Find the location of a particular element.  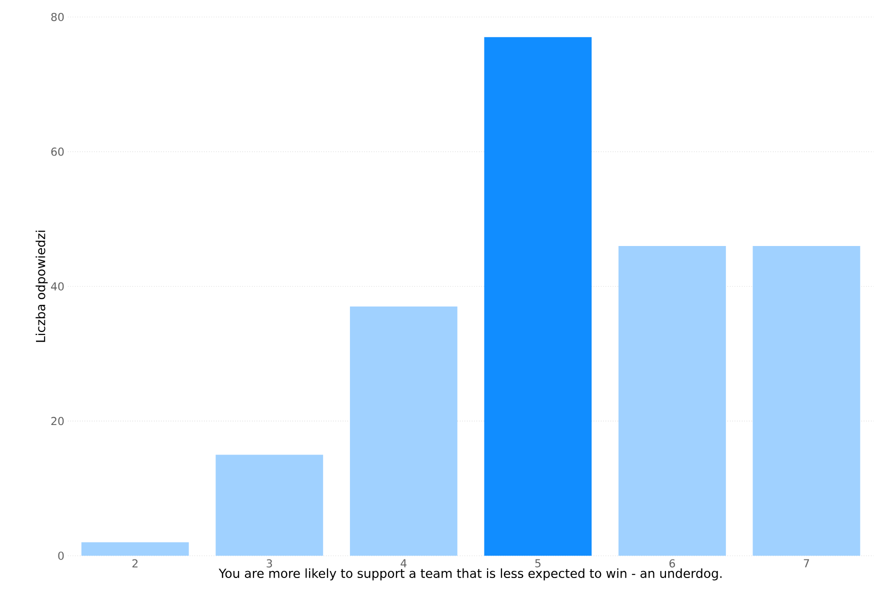

x-tick-label: 4 is located at coordinates (403, 563).